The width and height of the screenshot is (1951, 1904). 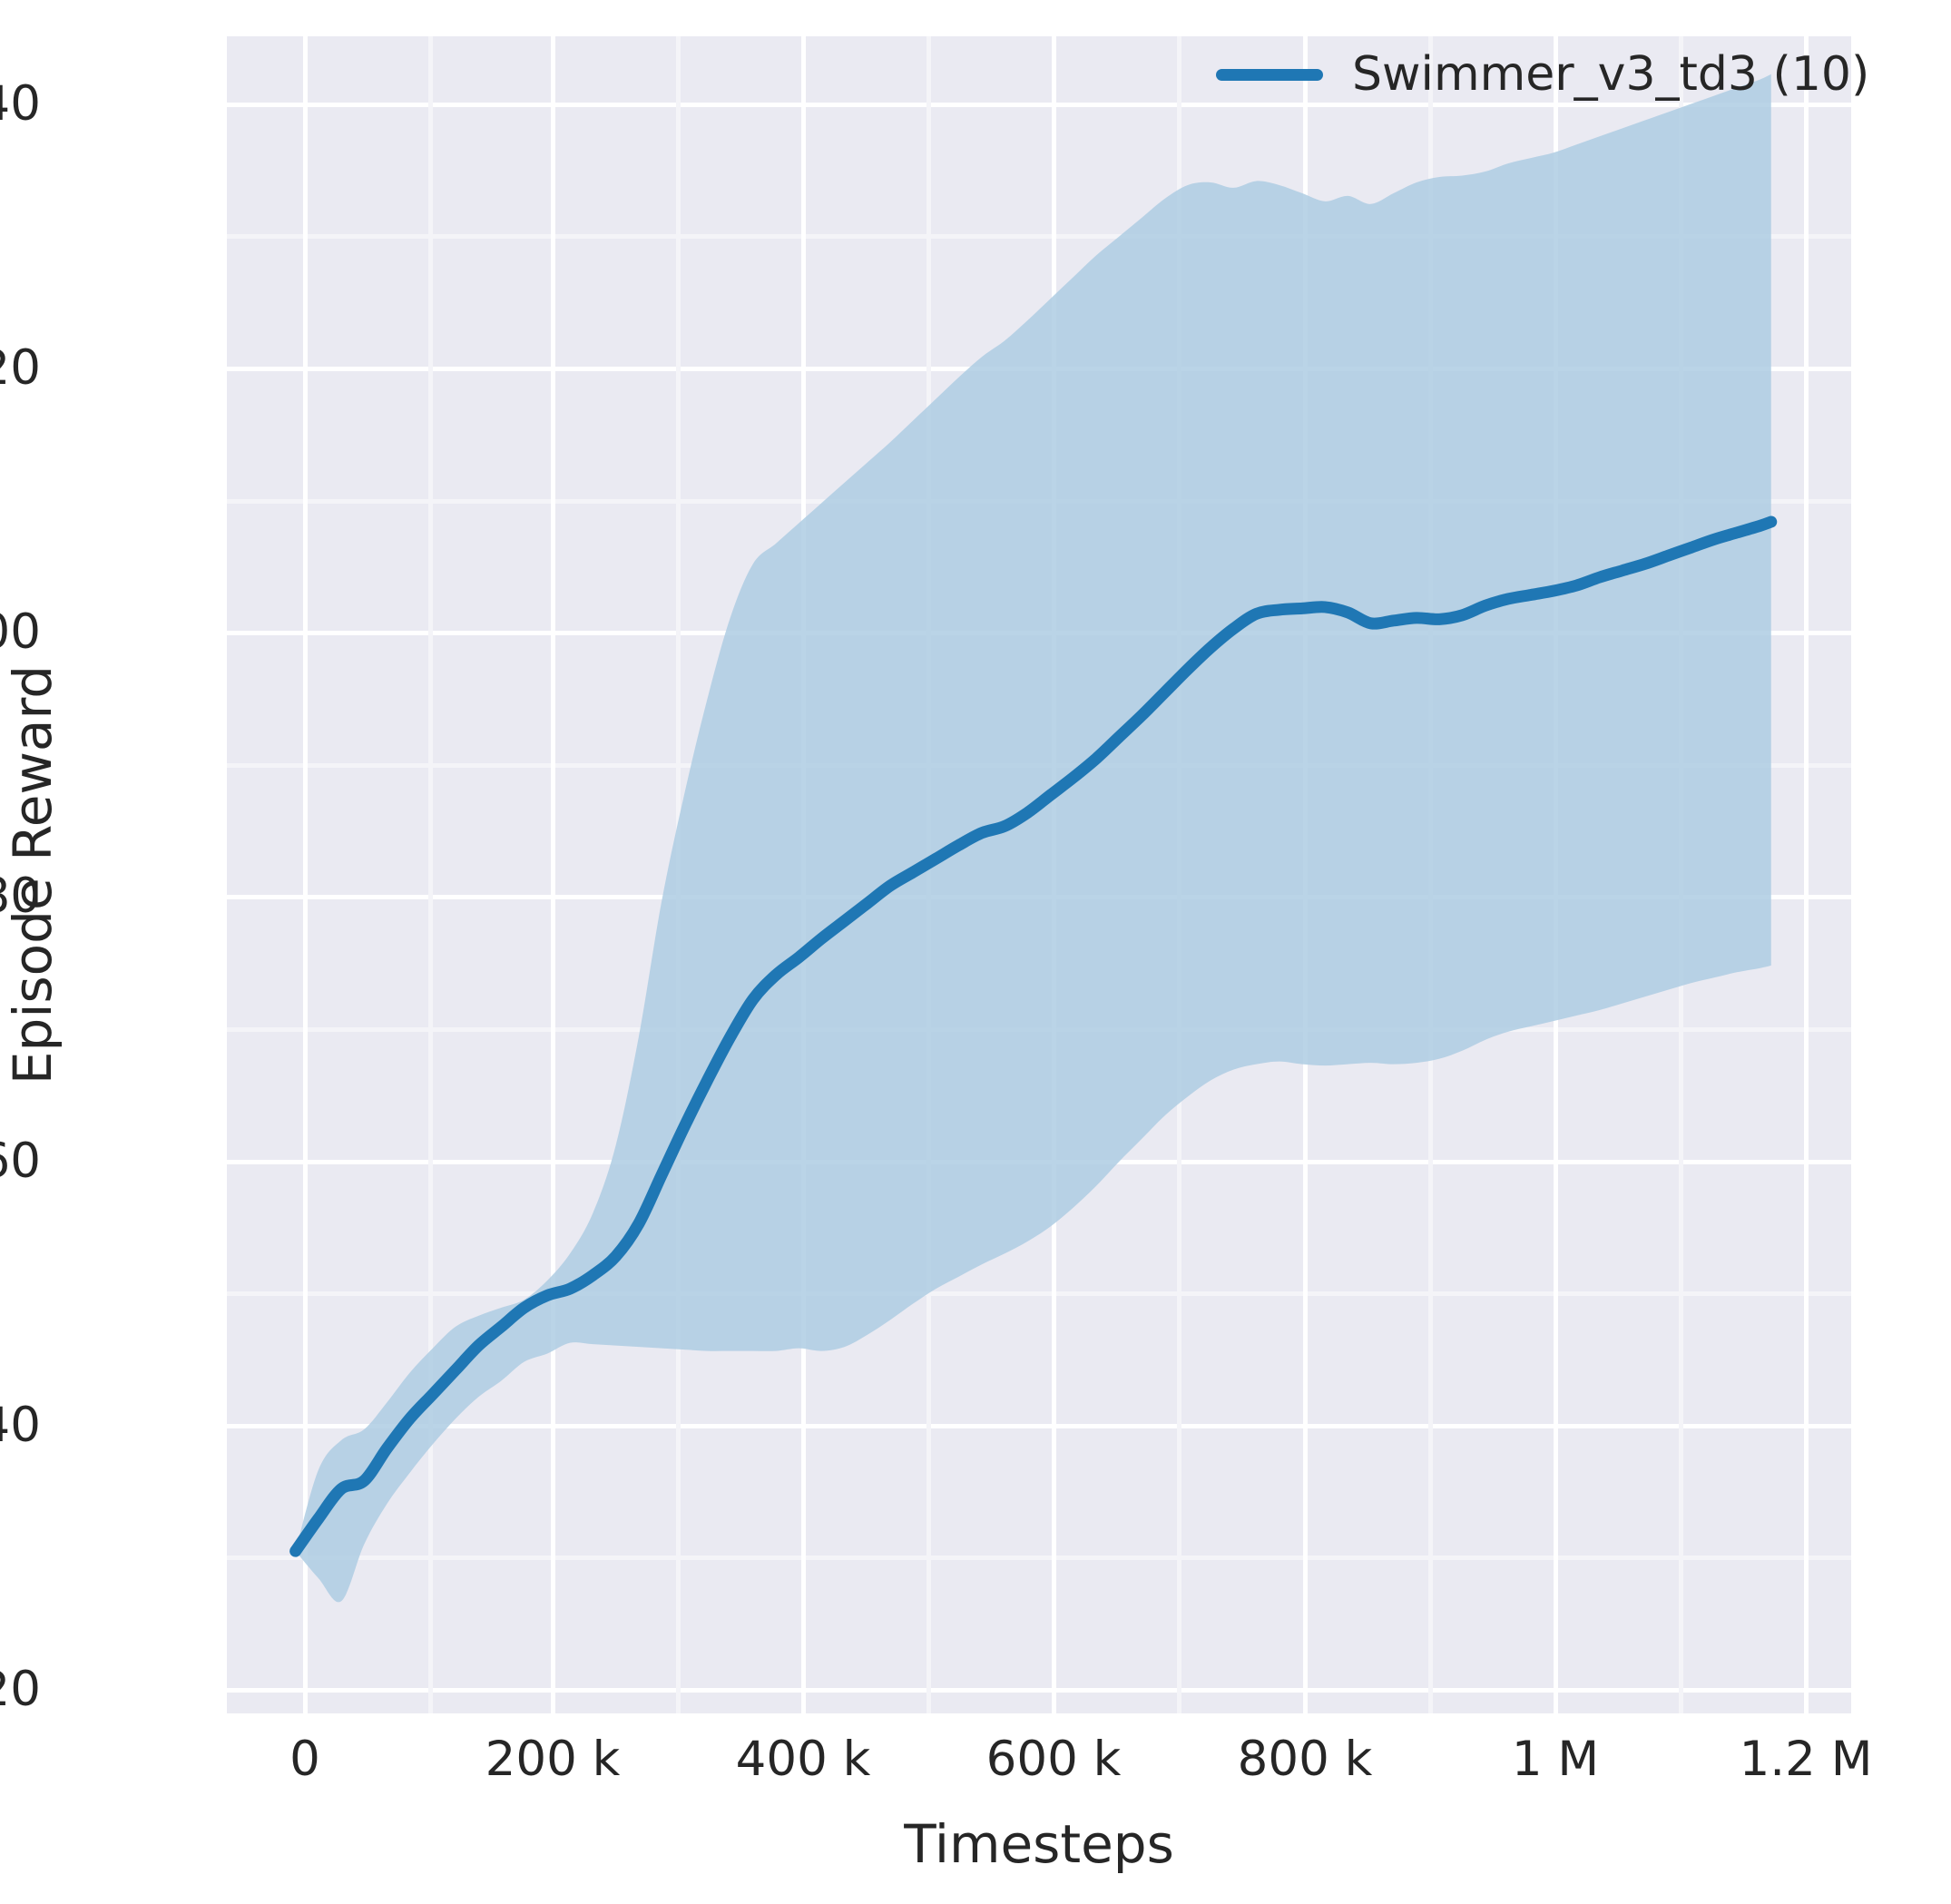 What do you see at coordinates (803, 1759) in the screenshot?
I see `x-tick-label-400k: 400 k` at bounding box center [803, 1759].